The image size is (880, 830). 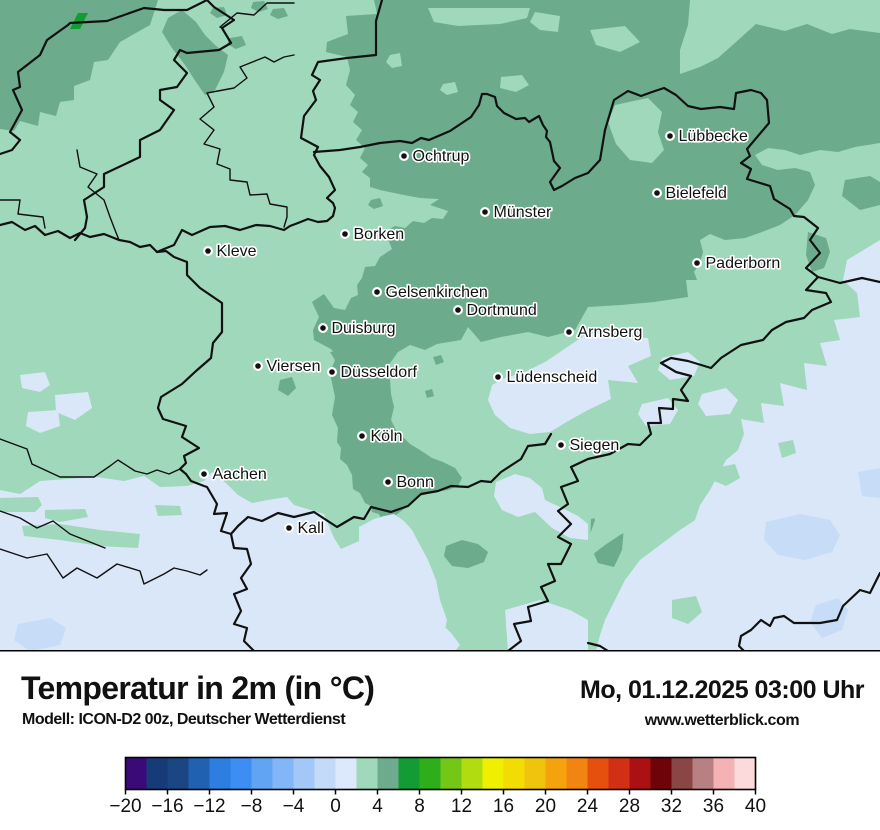 What do you see at coordinates (441, 156) in the screenshot?
I see `svg-text: Ochtrup` at bounding box center [441, 156].